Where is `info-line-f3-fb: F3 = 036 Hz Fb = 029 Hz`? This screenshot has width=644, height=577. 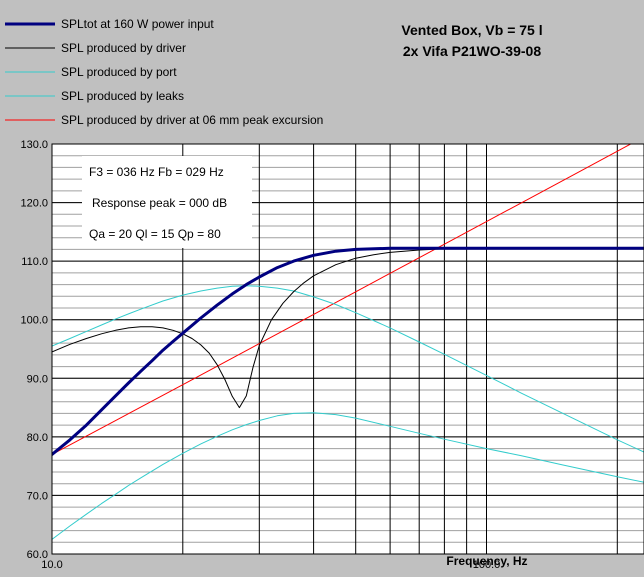
info-line-f3-fb: F3 = 036 Hz Fb = 029 Hz is located at coordinates (156, 172).